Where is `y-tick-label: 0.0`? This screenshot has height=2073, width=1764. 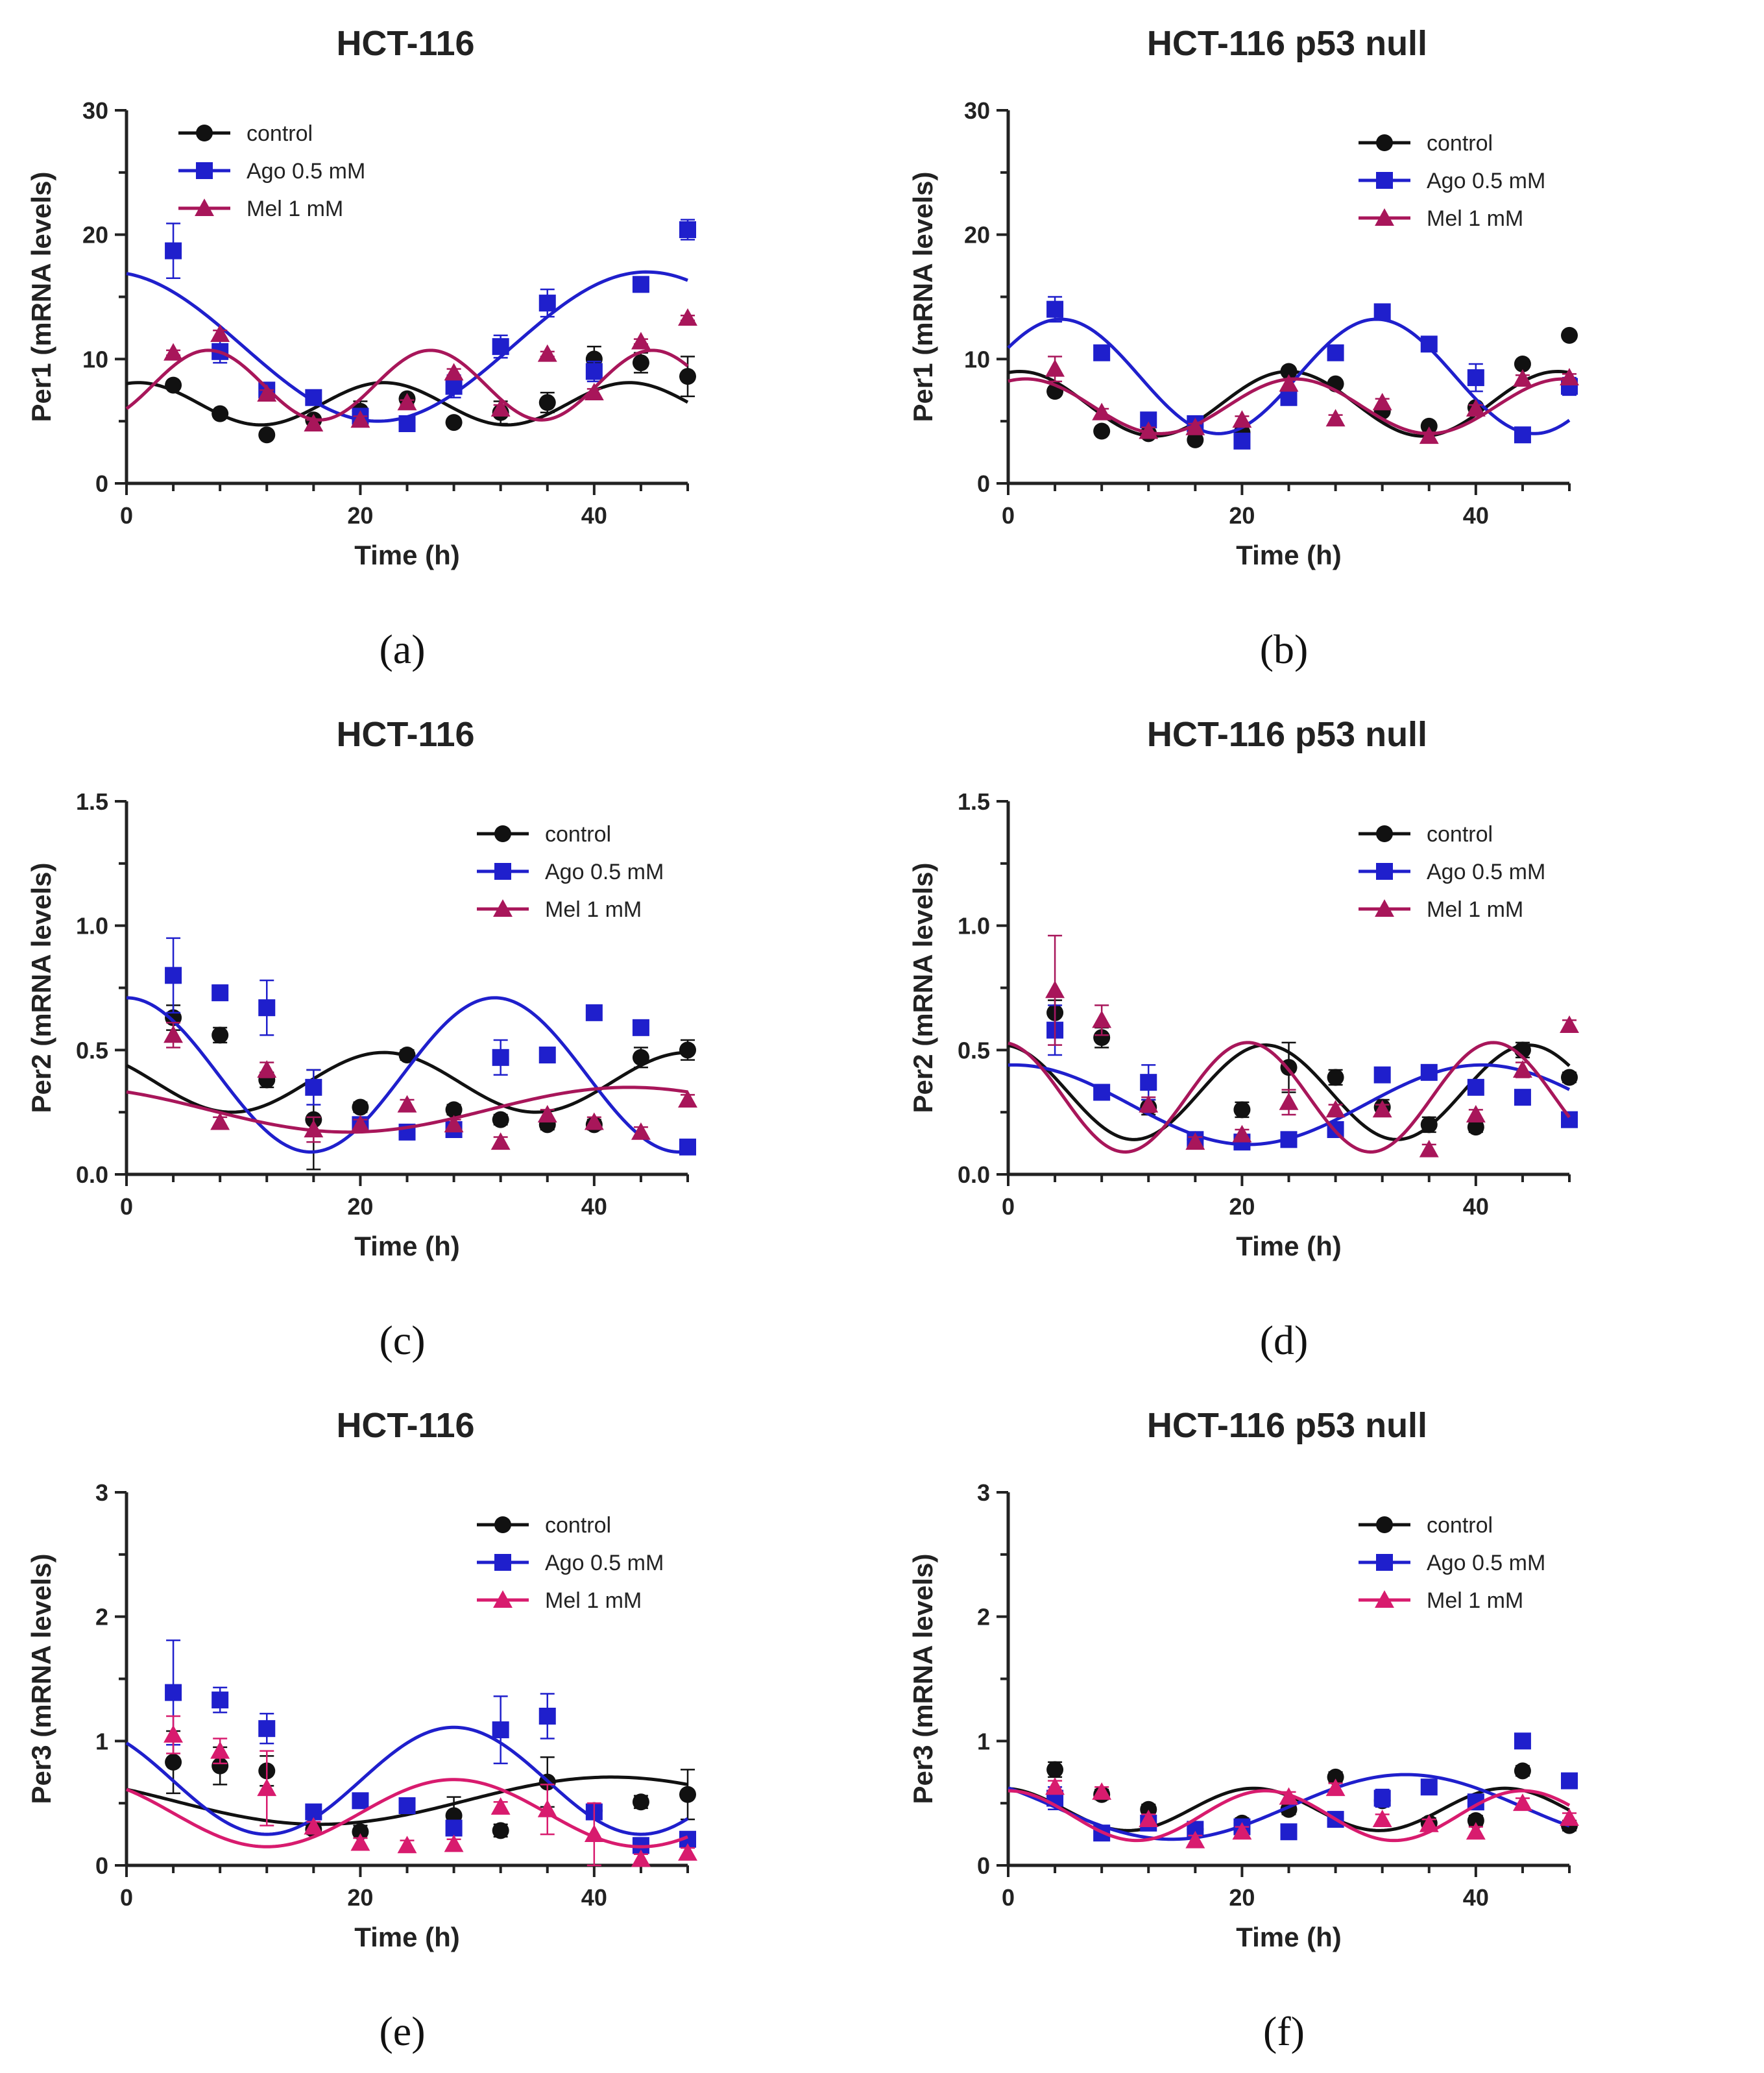
y-tick-label: 0.0 is located at coordinates (974, 1174).